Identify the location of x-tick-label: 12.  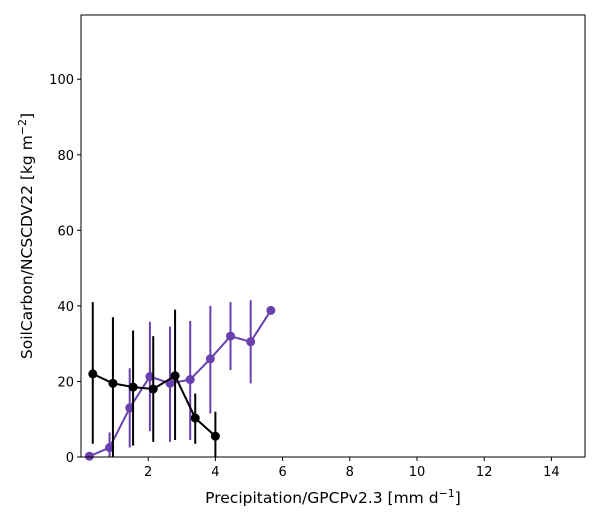
(484, 472).